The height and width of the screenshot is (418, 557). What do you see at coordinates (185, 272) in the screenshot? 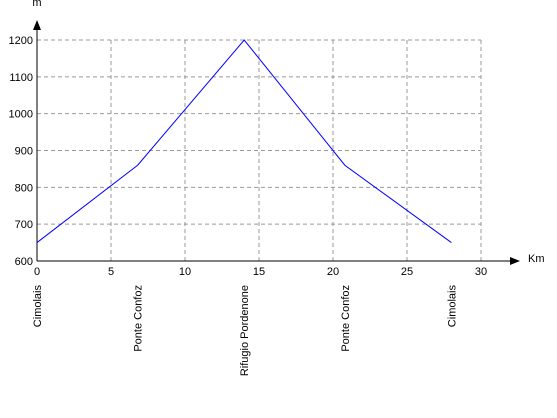
I see `x-tick-label: 10` at bounding box center [185, 272].